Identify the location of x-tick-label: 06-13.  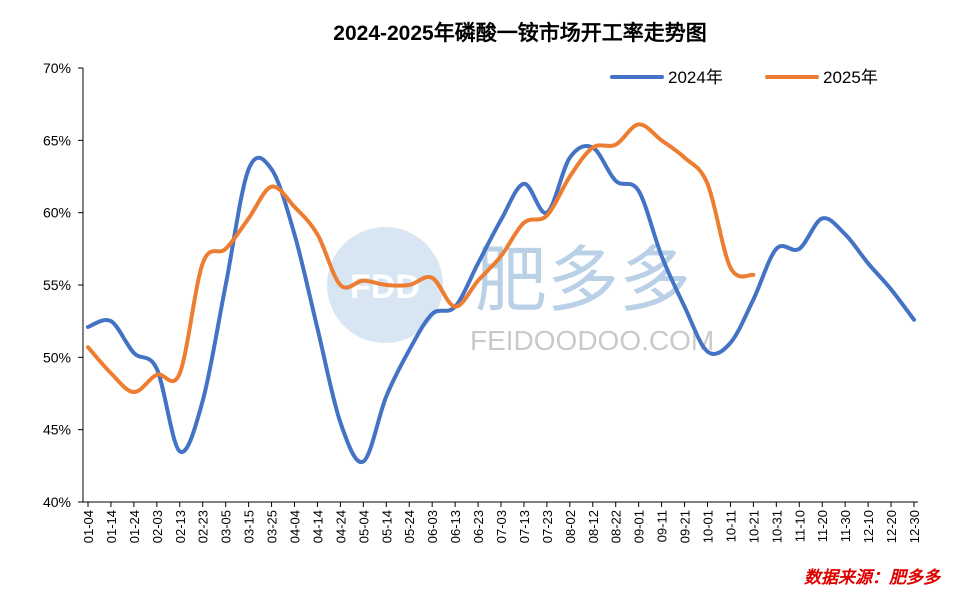
(455, 526).